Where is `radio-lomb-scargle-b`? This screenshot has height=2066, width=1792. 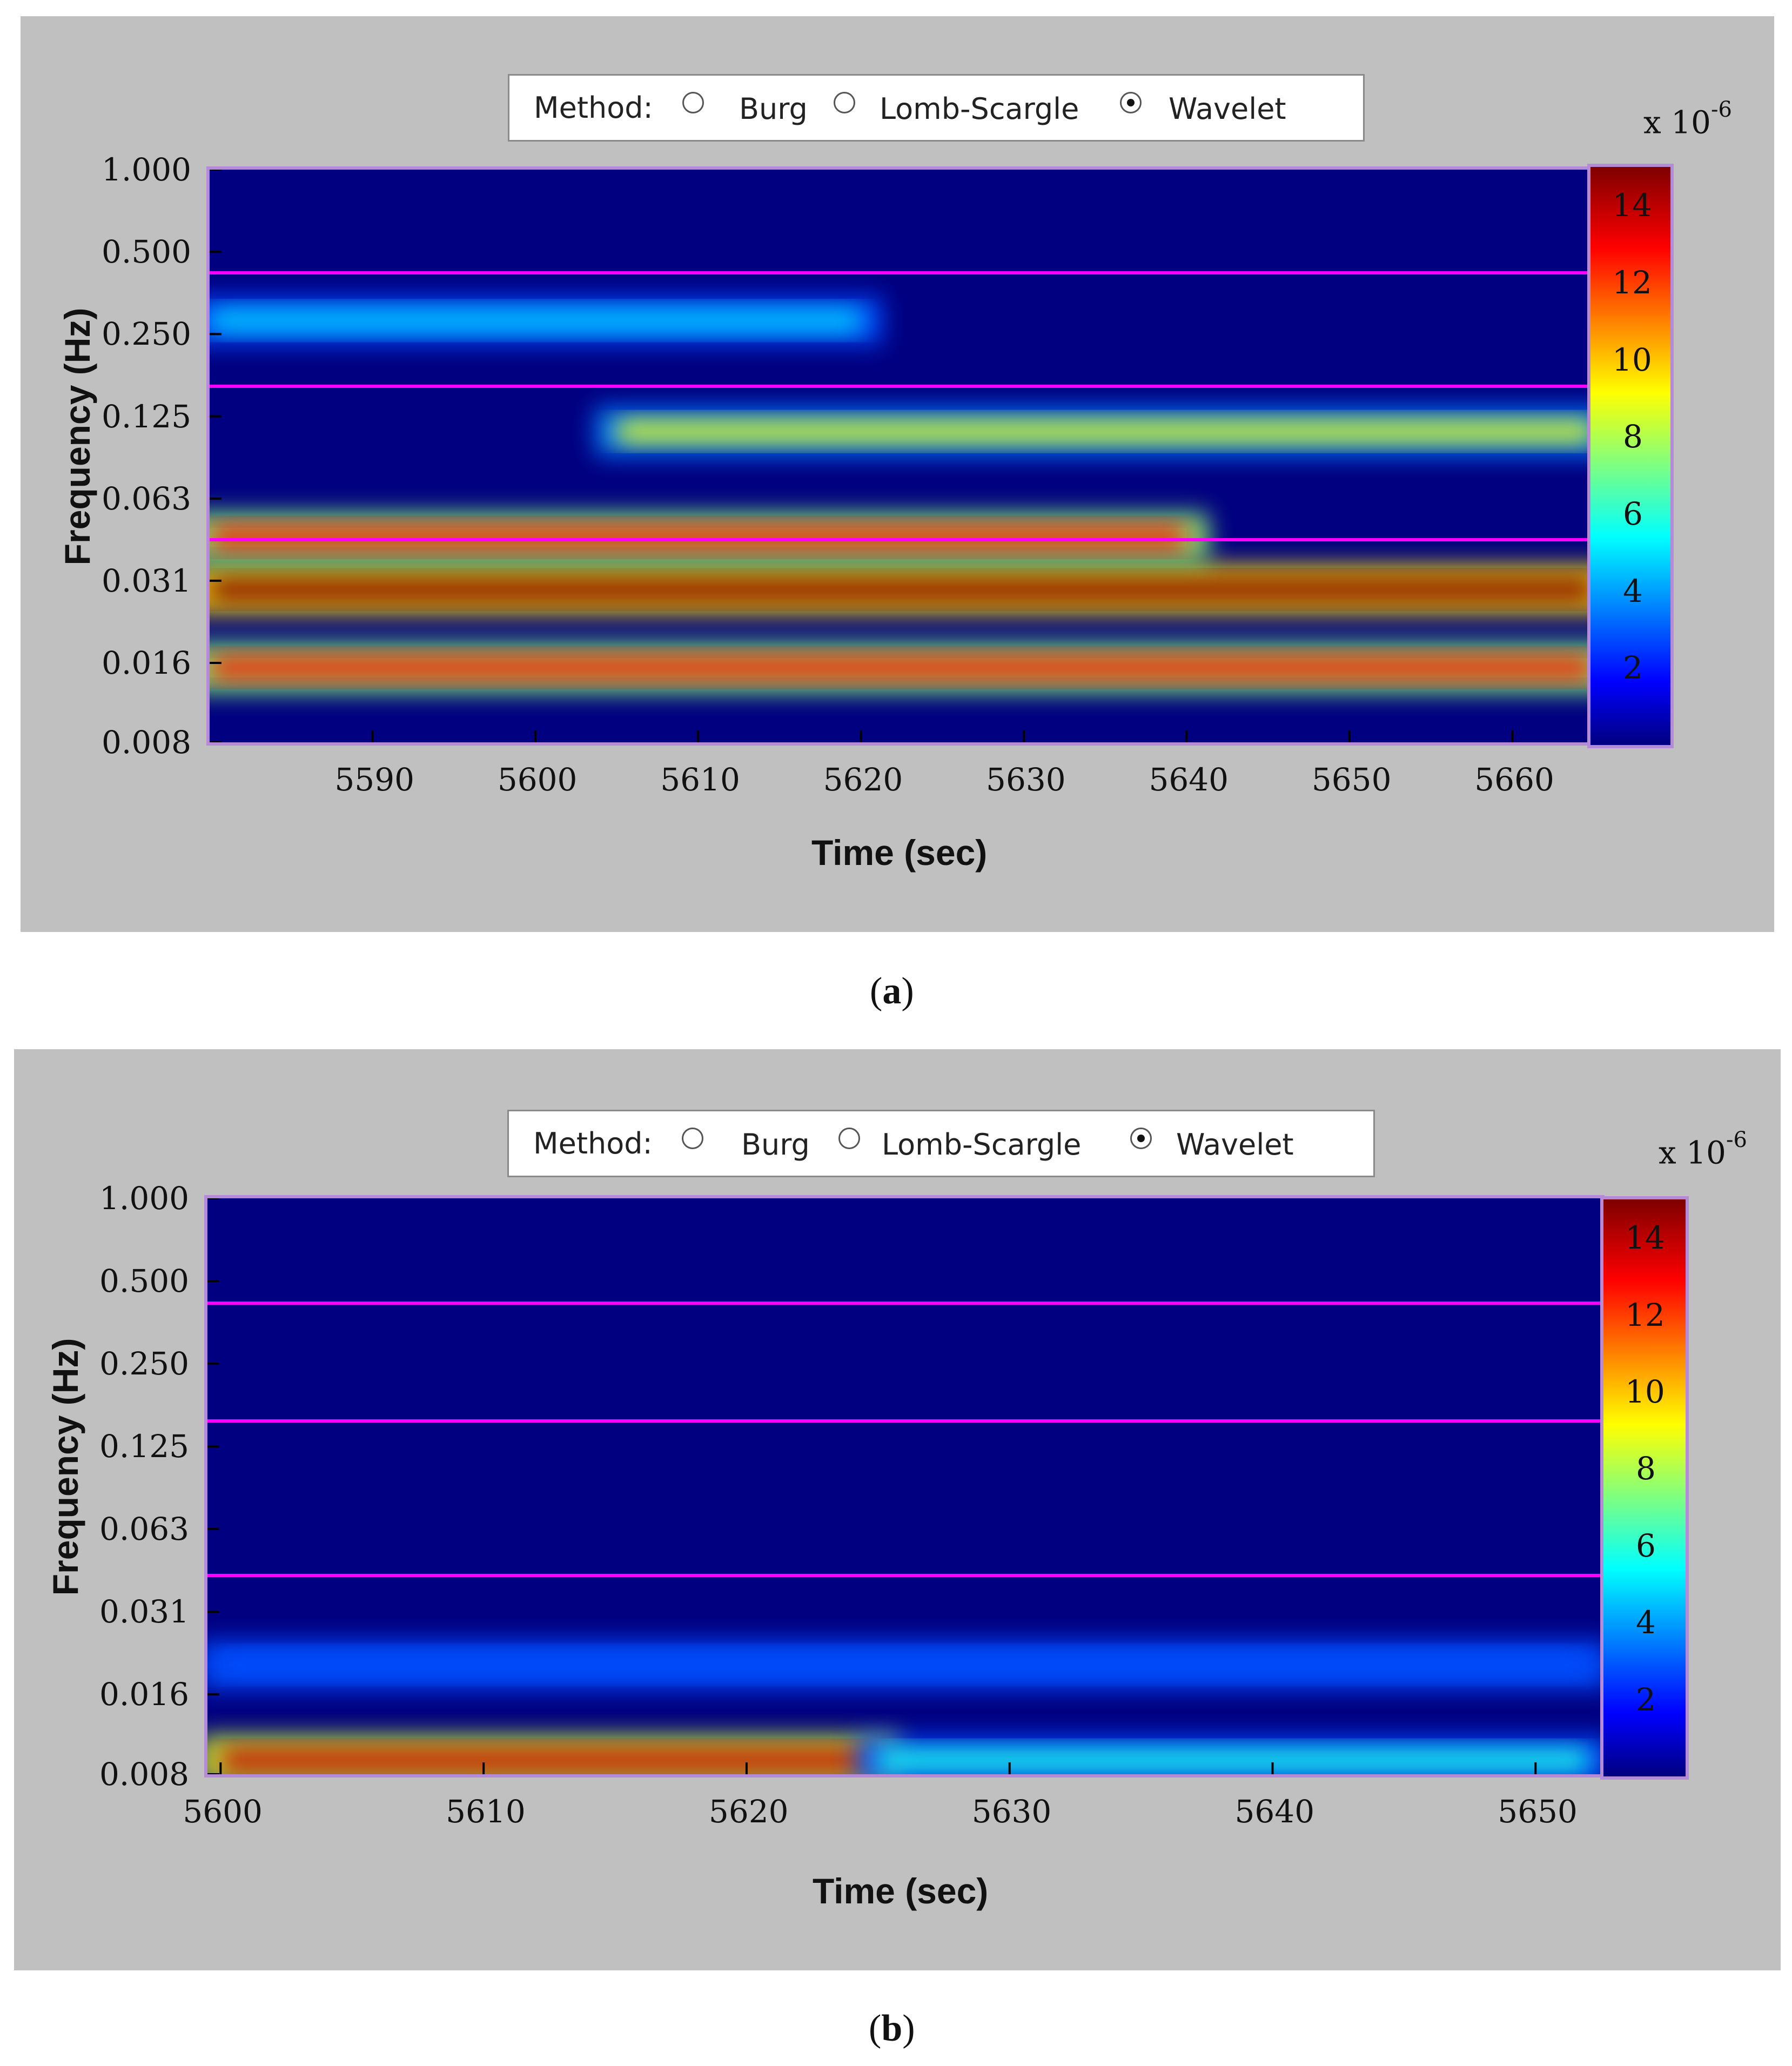 radio-lomb-scargle-b is located at coordinates (849, 1138).